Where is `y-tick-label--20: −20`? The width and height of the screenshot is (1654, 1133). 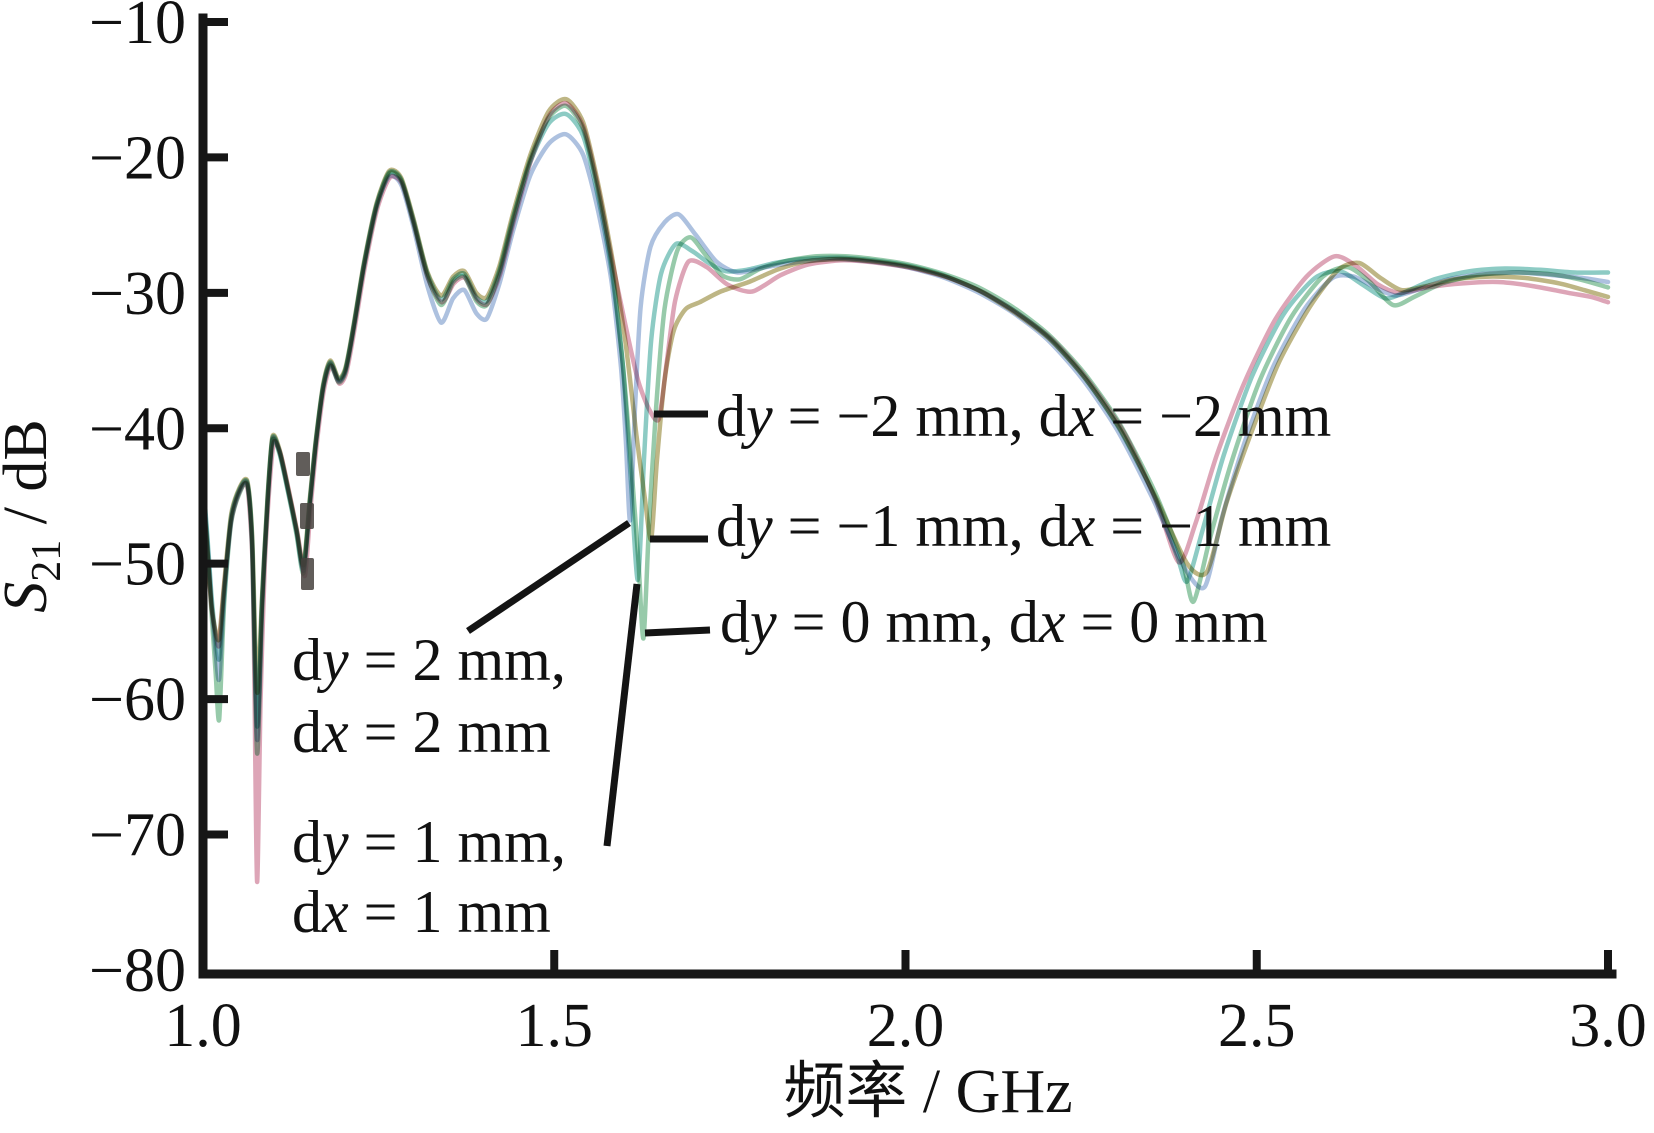
y-tick-label--20: −20 is located at coordinates (137, 158).